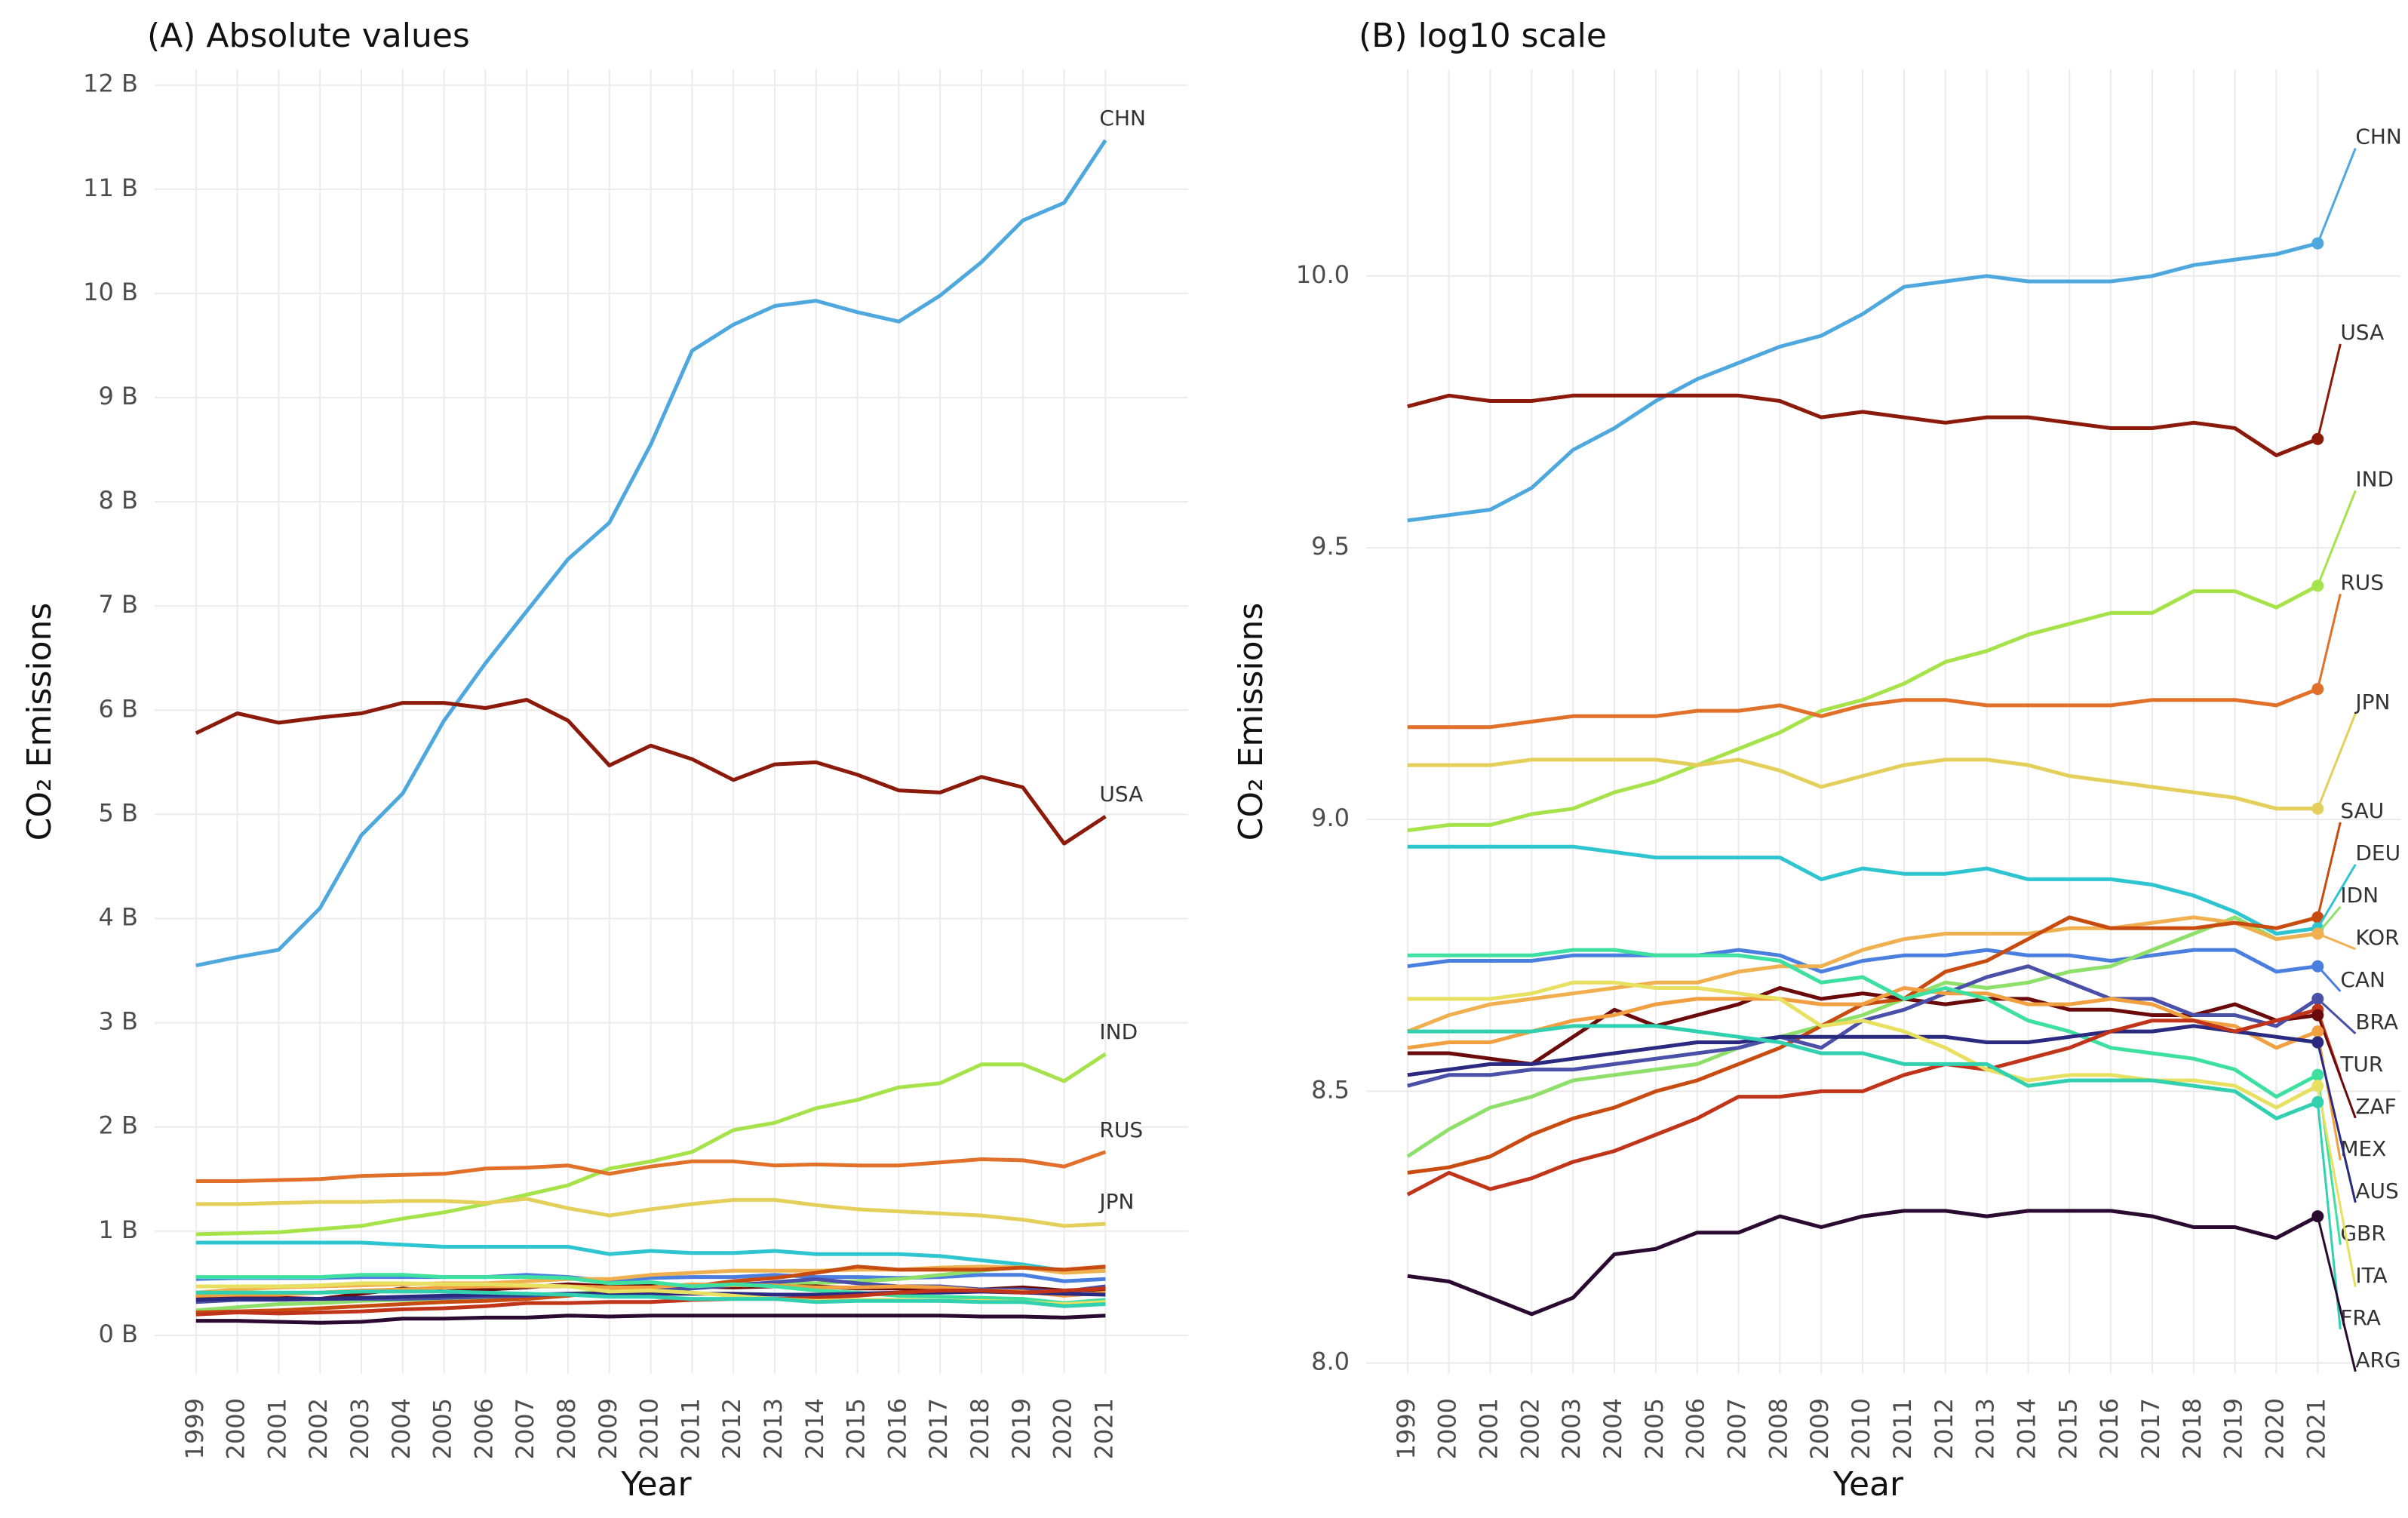 The width and height of the screenshot is (2408, 1518). What do you see at coordinates (656, 1484) in the screenshot?
I see `x-axis-title: Year` at bounding box center [656, 1484].